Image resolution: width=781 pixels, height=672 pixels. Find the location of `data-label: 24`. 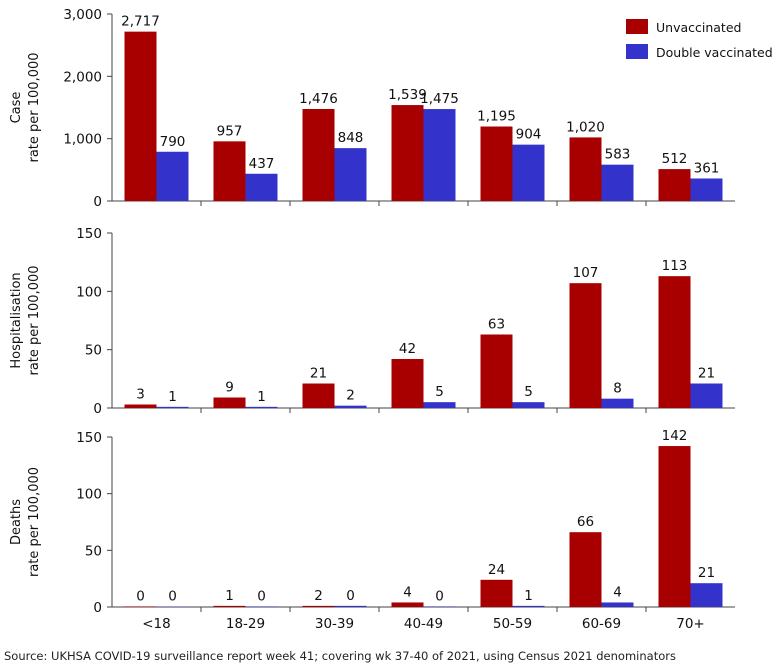

data-label: 24 is located at coordinates (496, 570).